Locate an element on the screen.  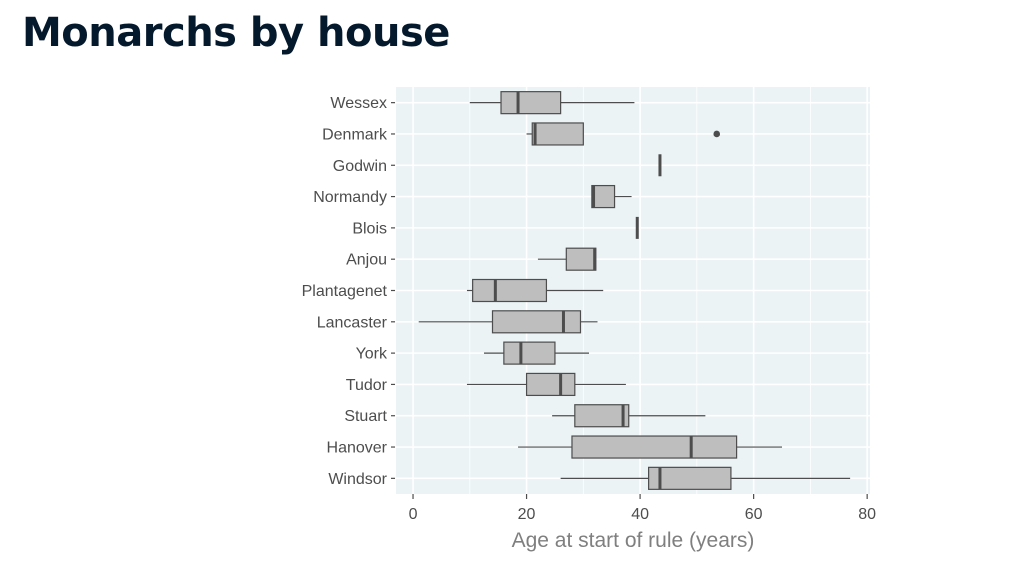
x-tick-label: 20 is located at coordinates (527, 514).